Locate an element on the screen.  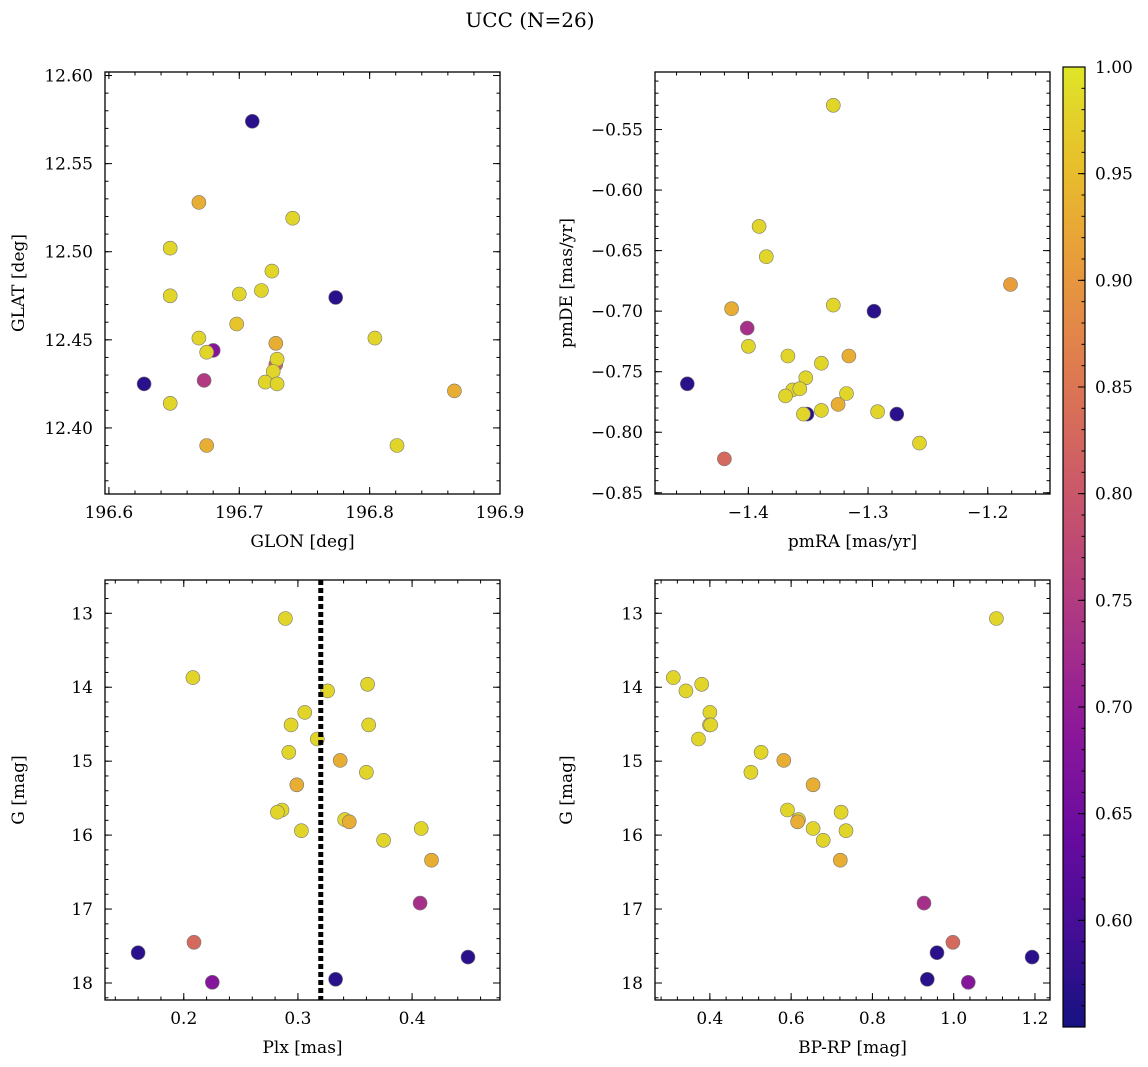
colorbar-frame is located at coordinates (1074, 547).